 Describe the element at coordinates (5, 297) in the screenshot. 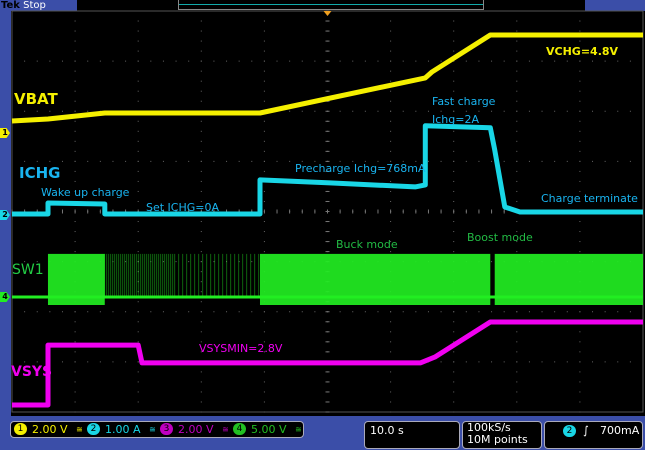

I see `ch4-ground-marker: 4` at that location.